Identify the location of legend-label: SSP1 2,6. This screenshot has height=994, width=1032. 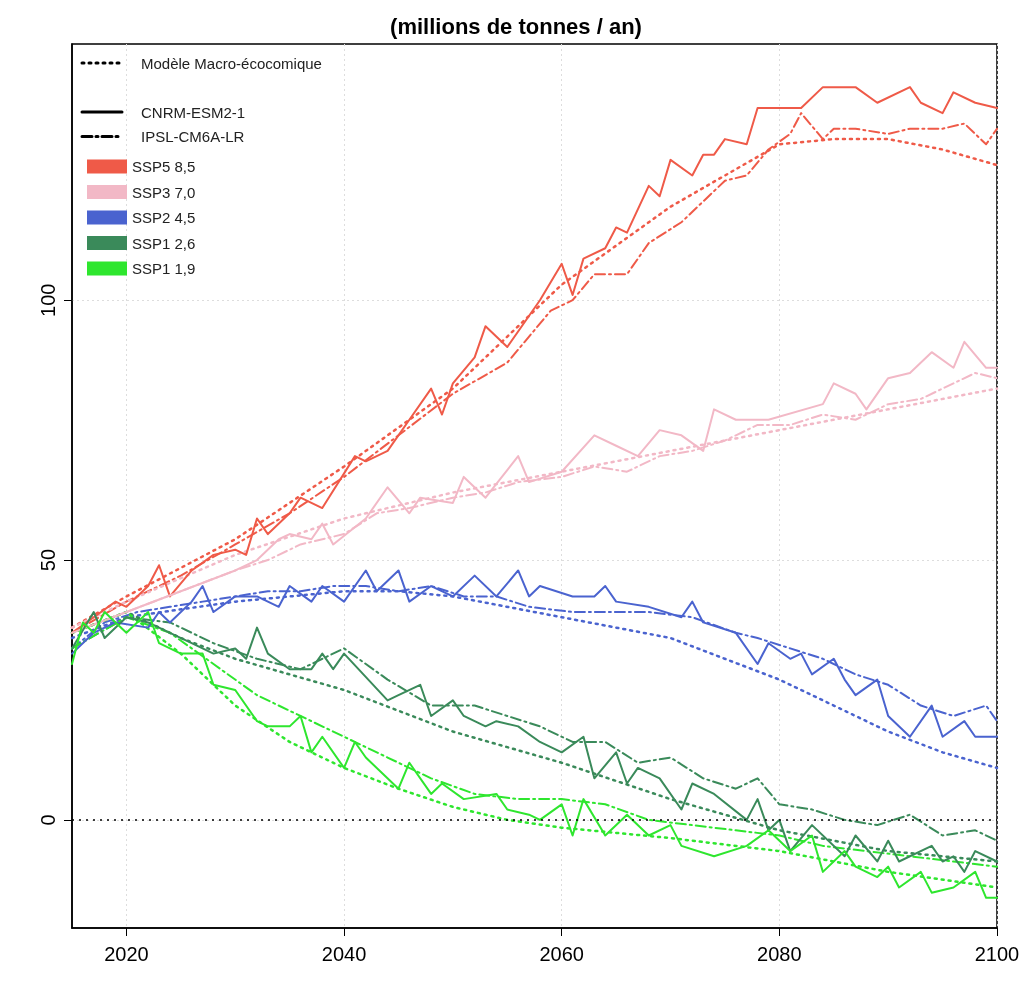
(164, 243).